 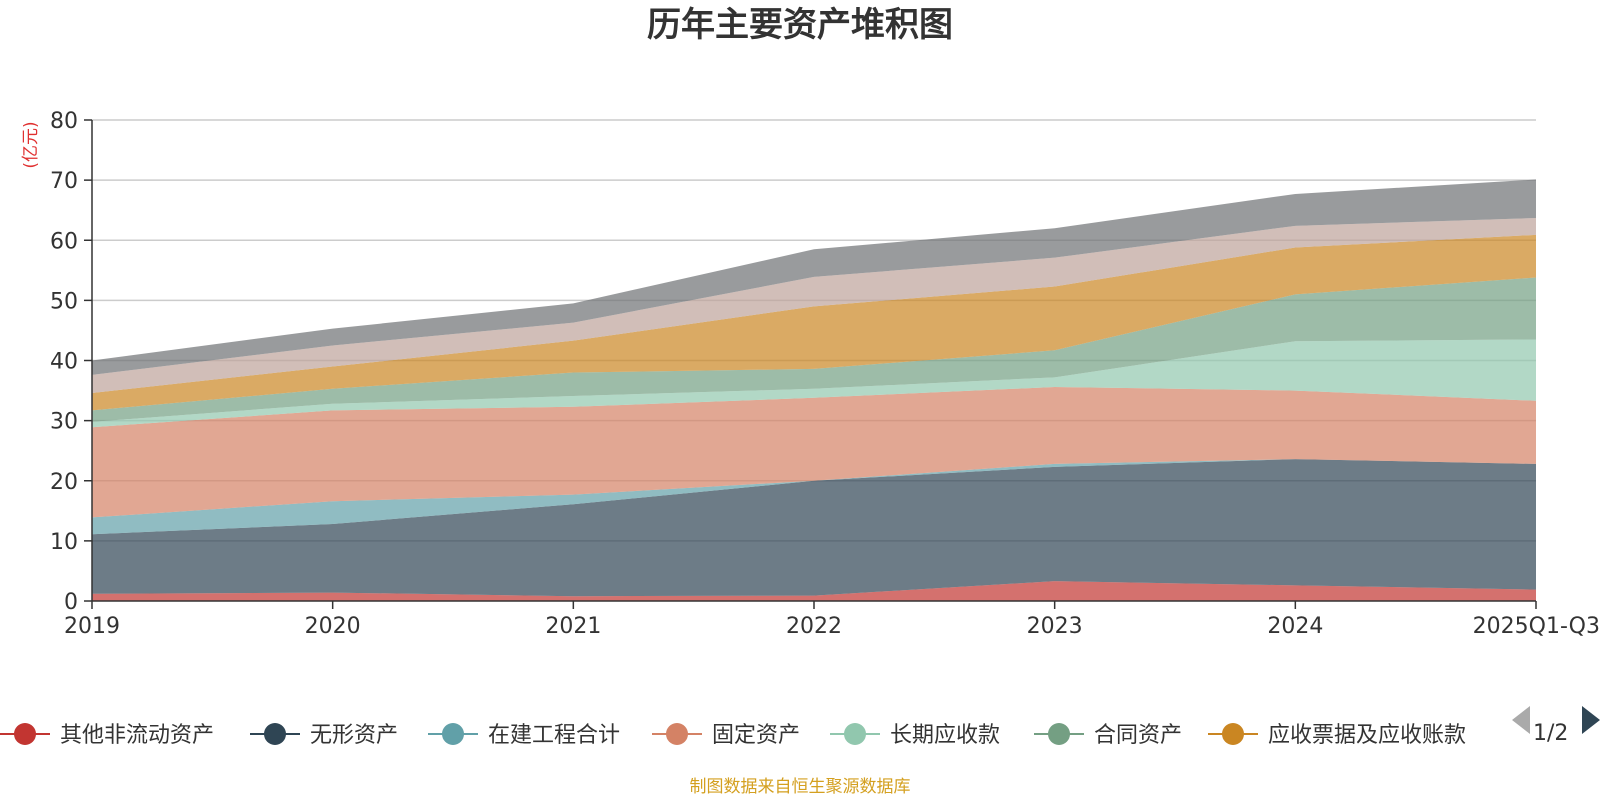 I want to click on legend-label: 固定资产, so click(x=756, y=735).